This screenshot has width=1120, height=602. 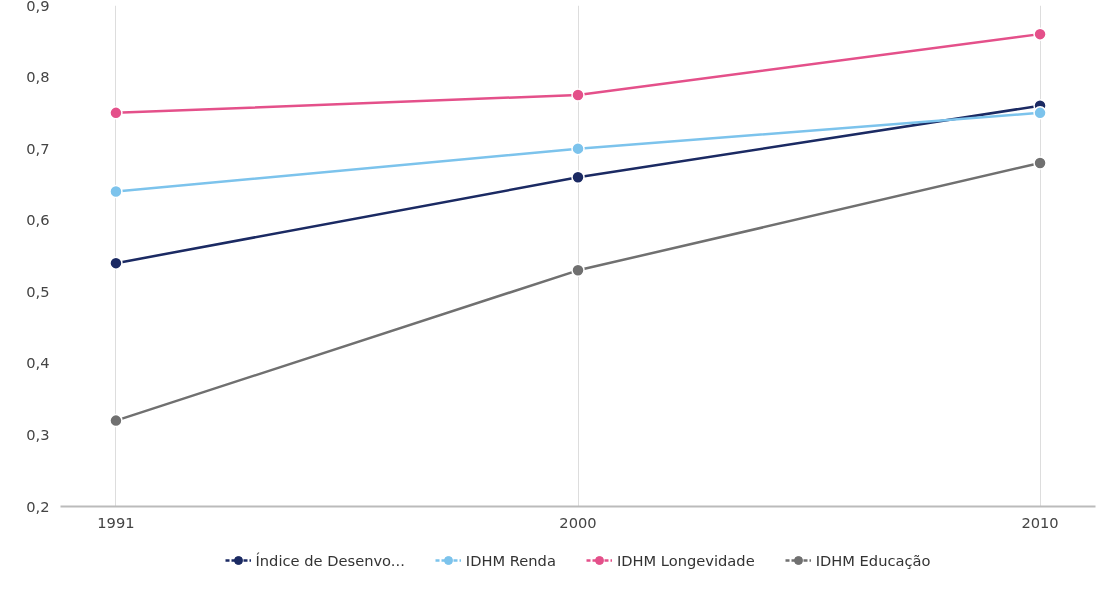 I want to click on legend-label: IDHM Longevidade, so click(x=685, y=560).